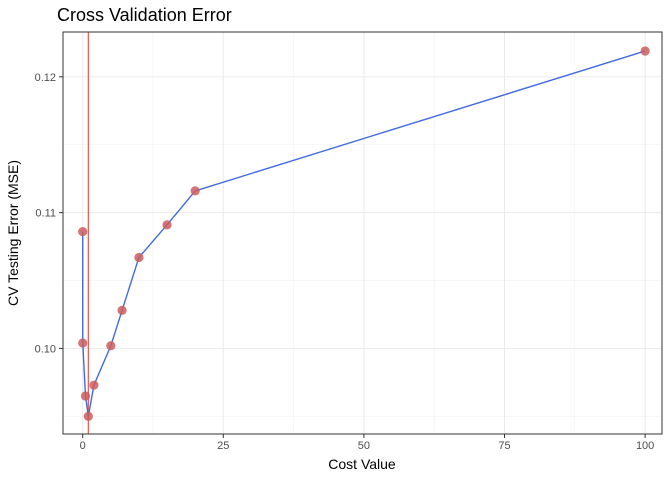 The image size is (672, 480). What do you see at coordinates (144, 15) in the screenshot?
I see `chart-title: Cross Validation Error` at bounding box center [144, 15].